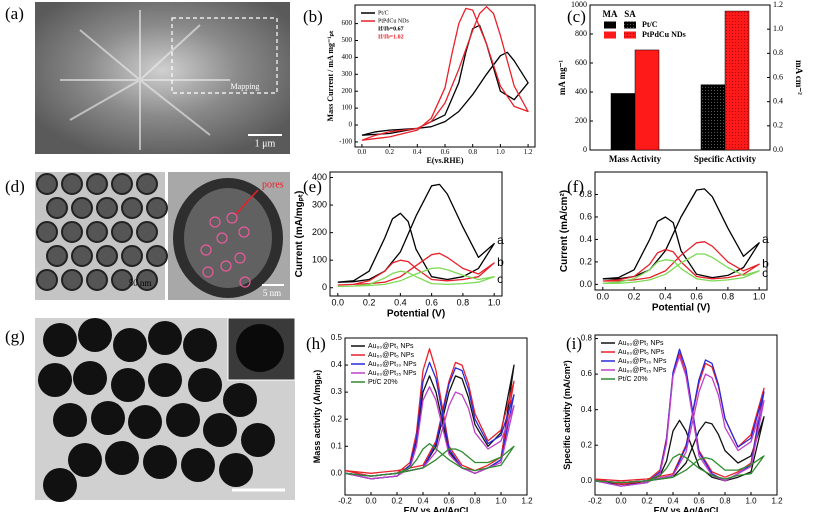 This screenshot has height=512, width=815. Describe the element at coordinates (140, 283) in the screenshot. I see `scale-bar-label: 50 nm` at that location.